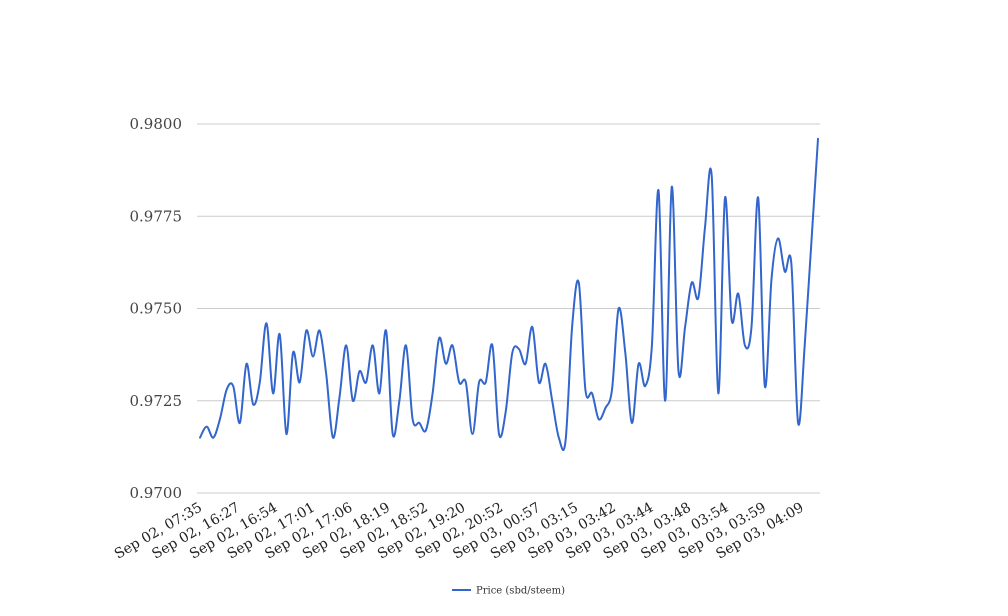  I want to click on y-tick-label: 0.9725, so click(156, 401).